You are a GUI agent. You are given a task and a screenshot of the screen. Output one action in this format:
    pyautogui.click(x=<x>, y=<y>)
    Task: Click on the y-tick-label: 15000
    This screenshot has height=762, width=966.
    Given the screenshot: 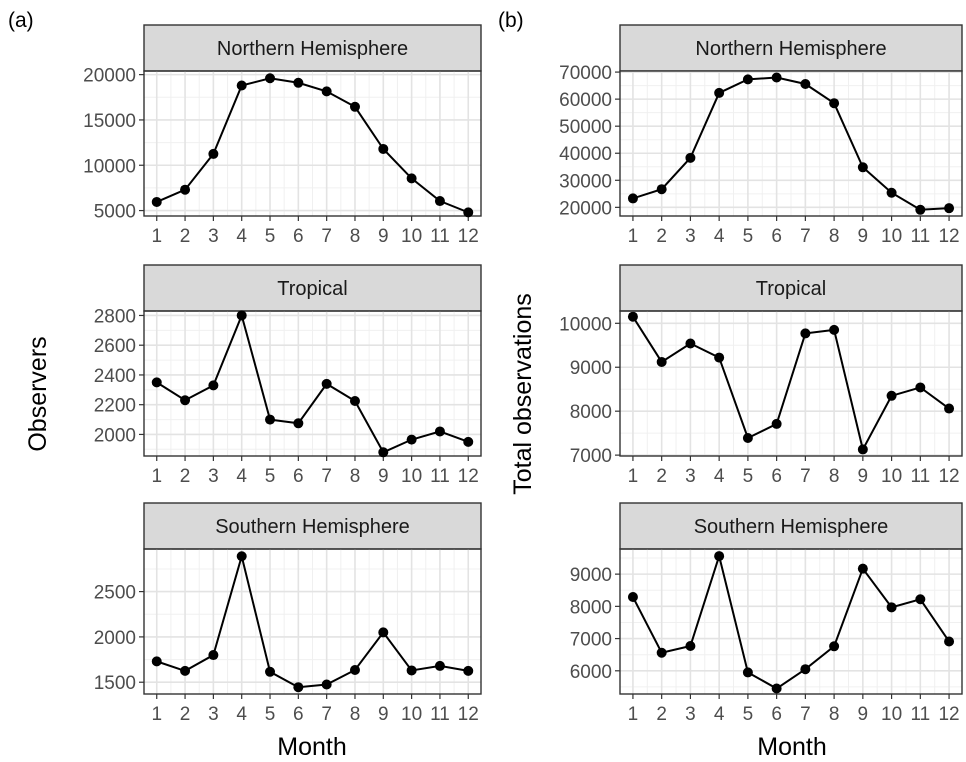 What is the action you would take?
    pyautogui.click(x=109, y=121)
    